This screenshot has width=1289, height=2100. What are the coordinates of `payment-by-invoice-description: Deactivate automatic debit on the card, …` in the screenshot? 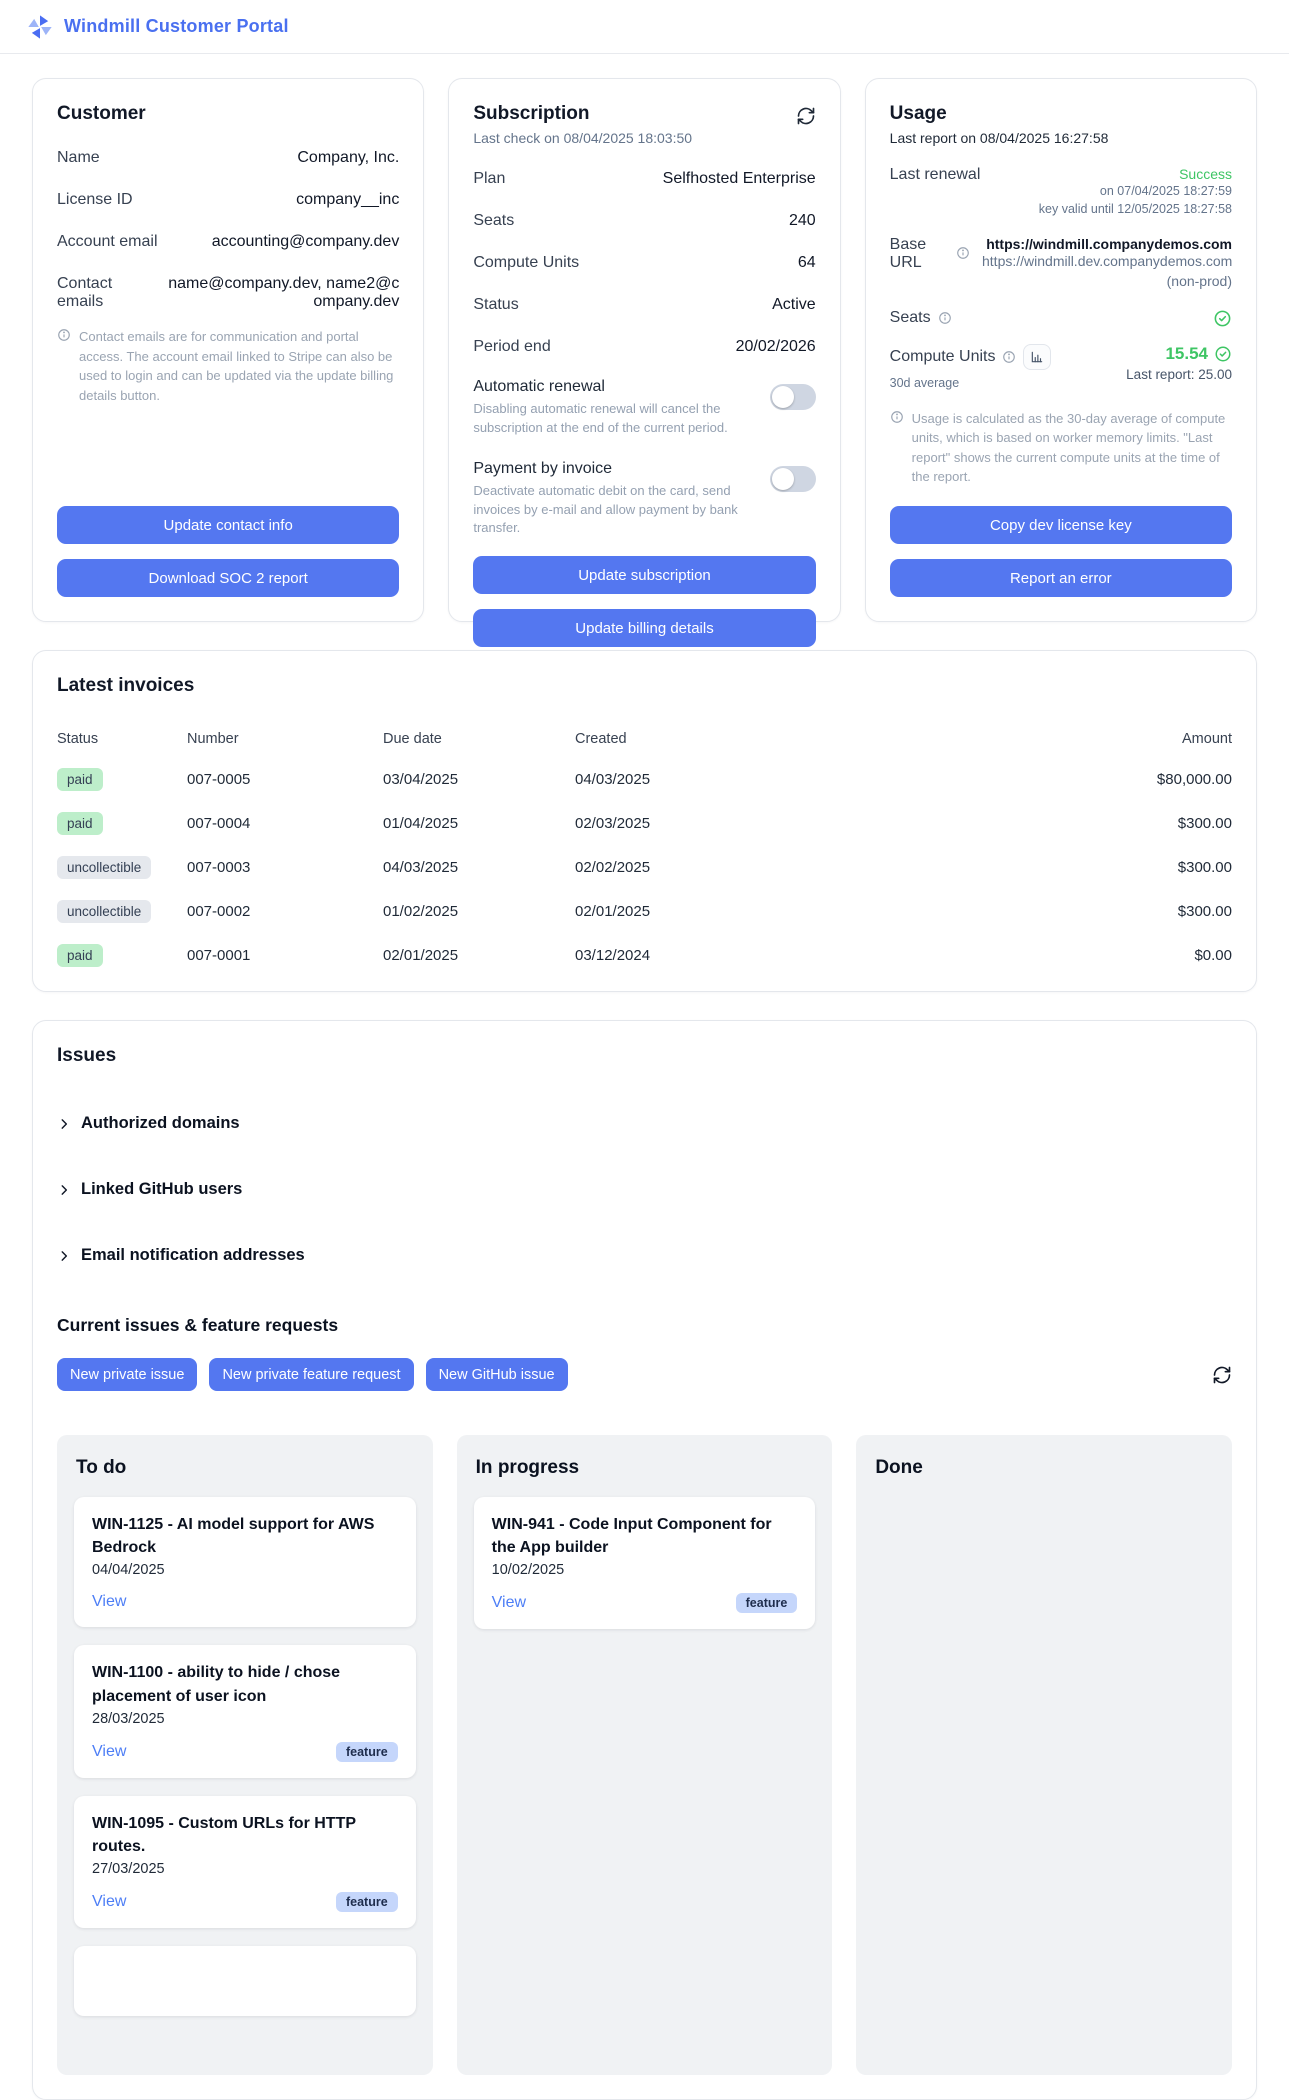 It's located at (605, 509).